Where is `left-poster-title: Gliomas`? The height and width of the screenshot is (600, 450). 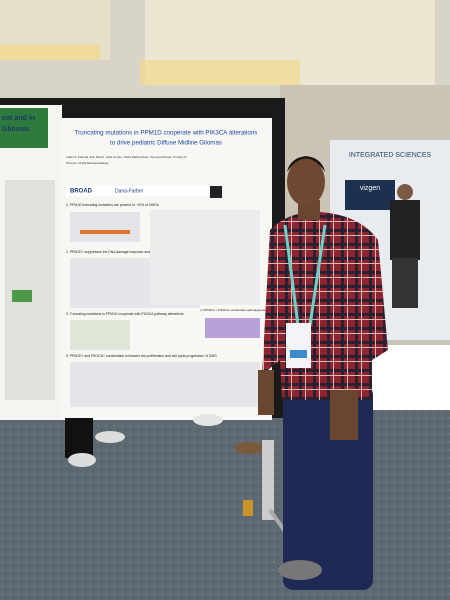
left-poster-title: Gliomas is located at coordinates (16, 129).